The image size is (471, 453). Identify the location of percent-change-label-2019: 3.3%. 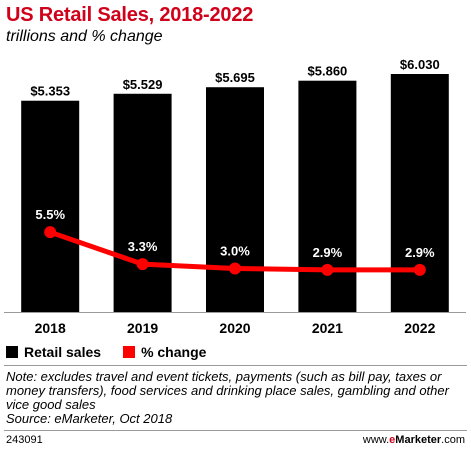
(143, 246).